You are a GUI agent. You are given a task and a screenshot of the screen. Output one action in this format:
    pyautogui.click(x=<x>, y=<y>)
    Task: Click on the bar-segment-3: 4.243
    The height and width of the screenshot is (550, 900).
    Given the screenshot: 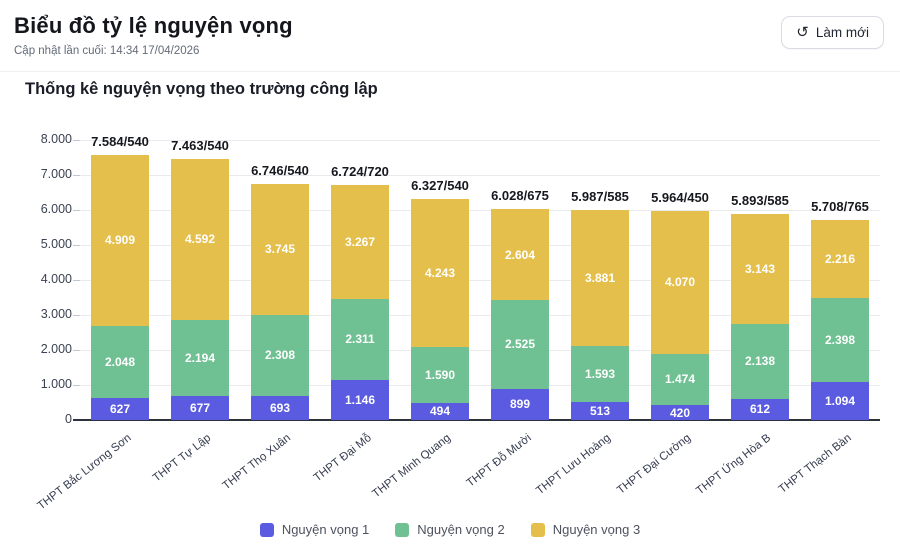 What is the action you would take?
    pyautogui.click(x=440, y=273)
    